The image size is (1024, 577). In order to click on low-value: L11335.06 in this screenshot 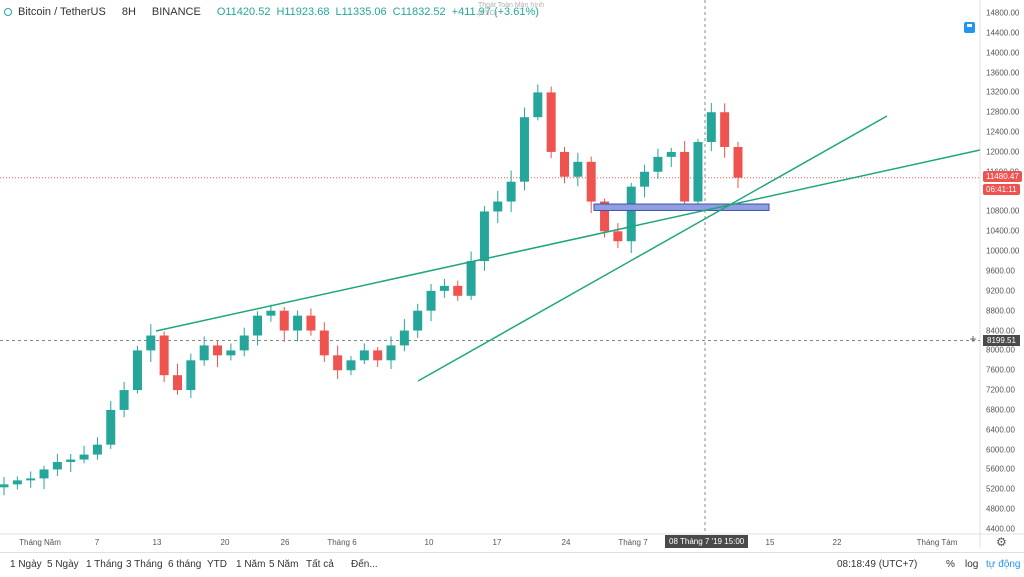, I will do `click(361, 12)`.